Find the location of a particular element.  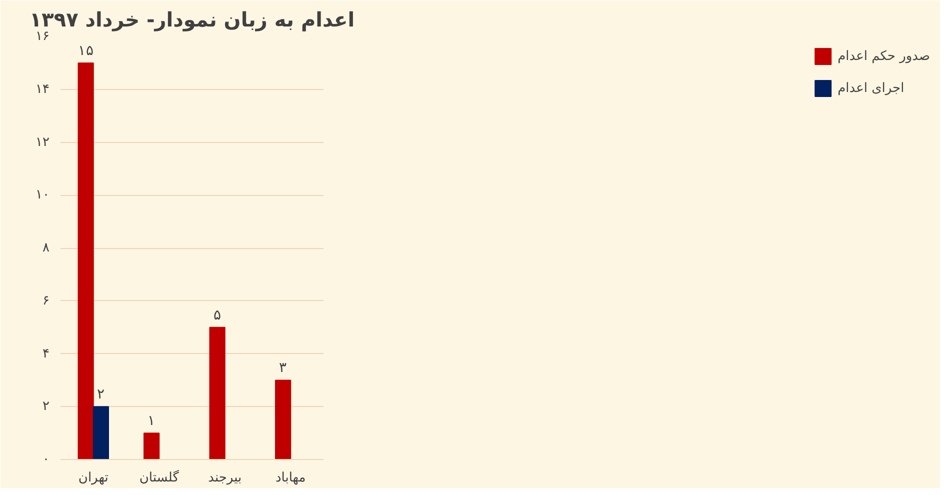

y-tick-label: ۸ is located at coordinates (46, 248).